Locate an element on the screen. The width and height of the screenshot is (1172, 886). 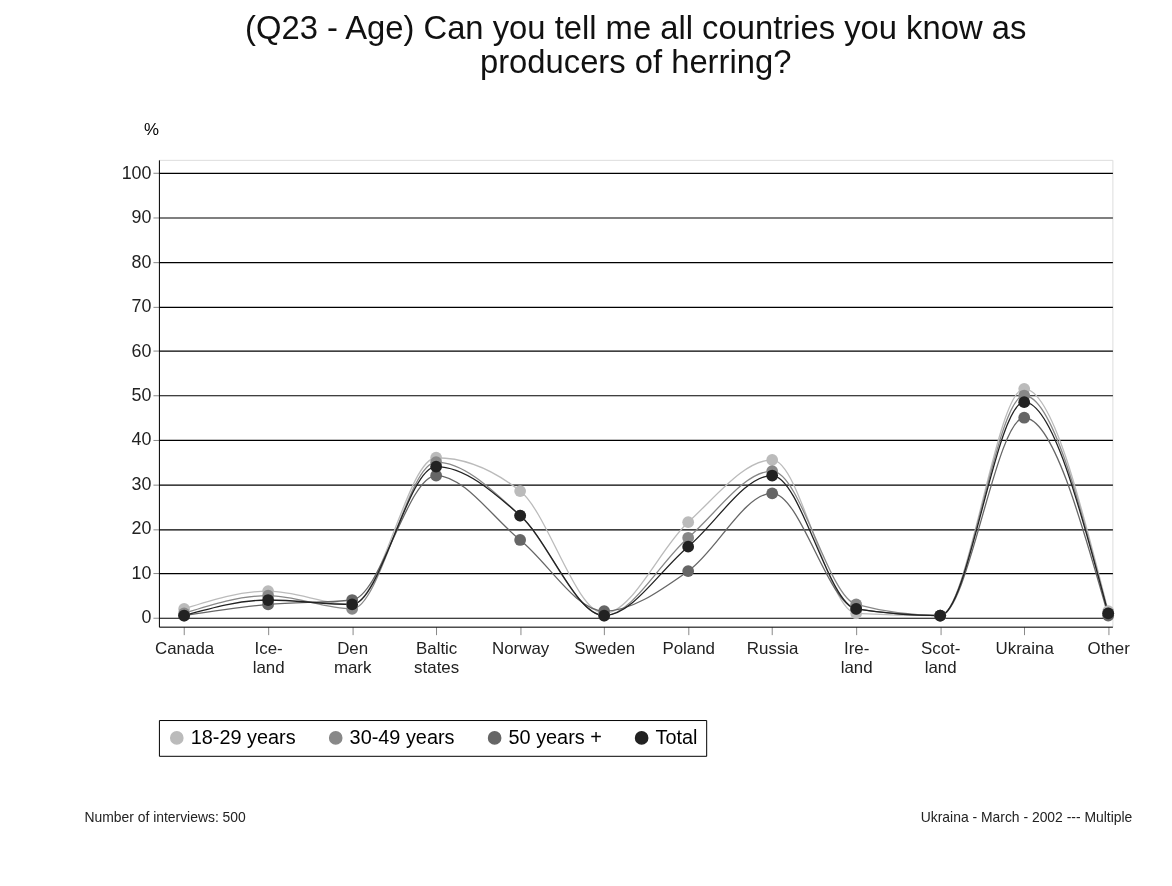
x-tick-label: Russia is located at coordinates (773, 648).